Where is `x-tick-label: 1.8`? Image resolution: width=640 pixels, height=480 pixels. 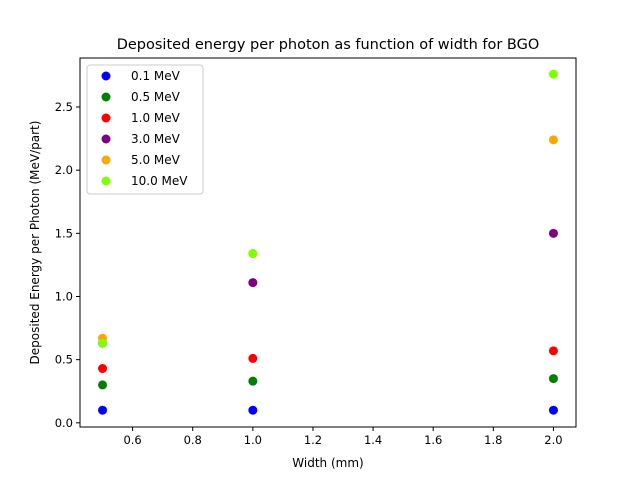 x-tick-label: 1.8 is located at coordinates (493, 440).